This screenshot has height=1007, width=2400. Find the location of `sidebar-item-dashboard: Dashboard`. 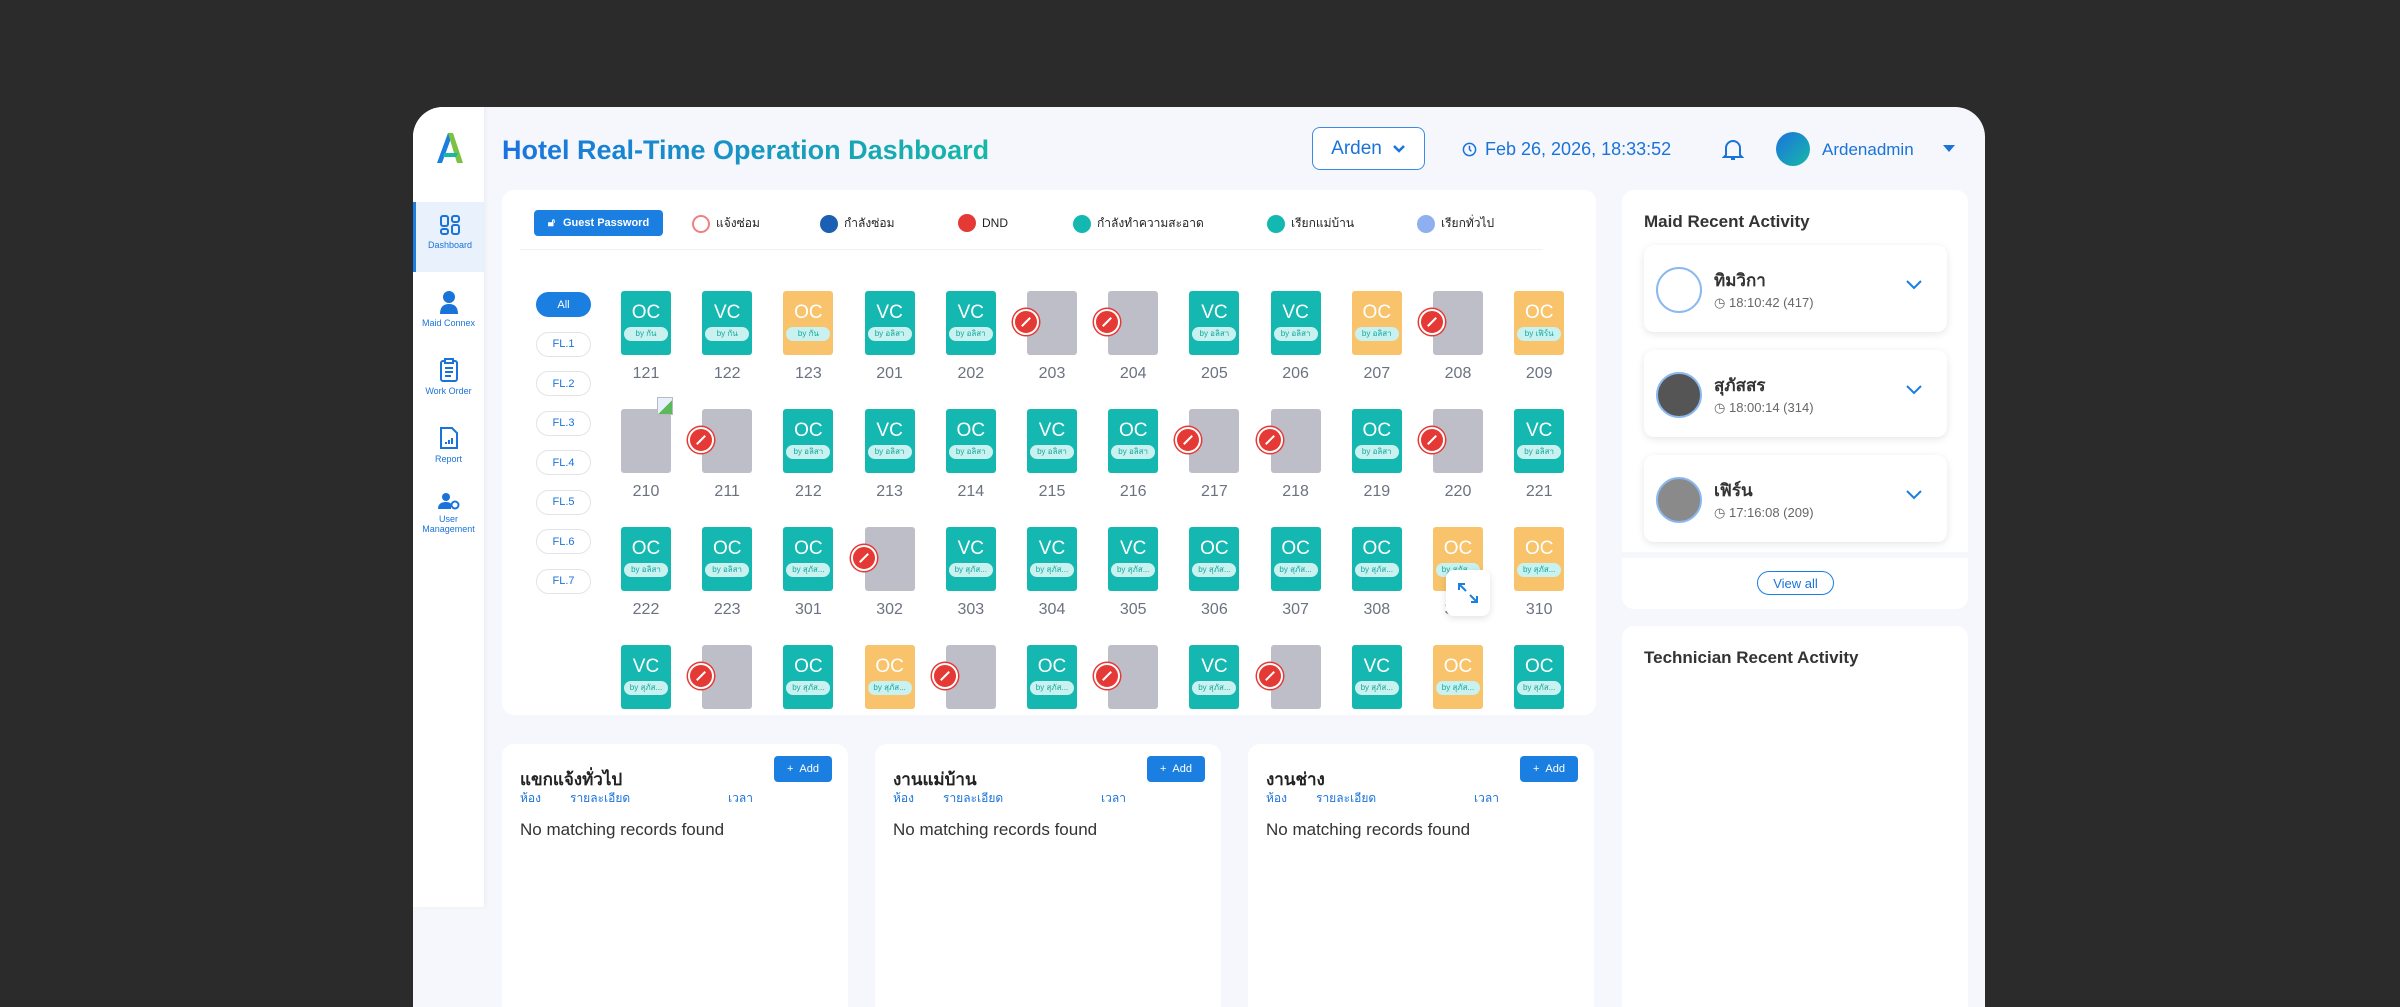

sidebar-item-dashboard: Dashboard is located at coordinates (448, 237).